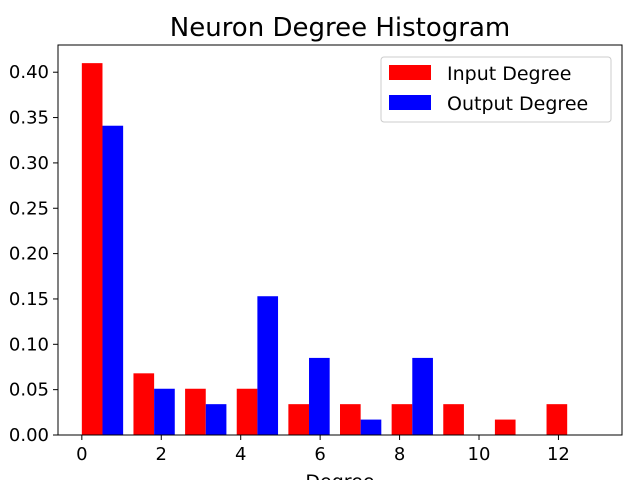  I want to click on y-tick-label: 0.20, so click(29, 254).